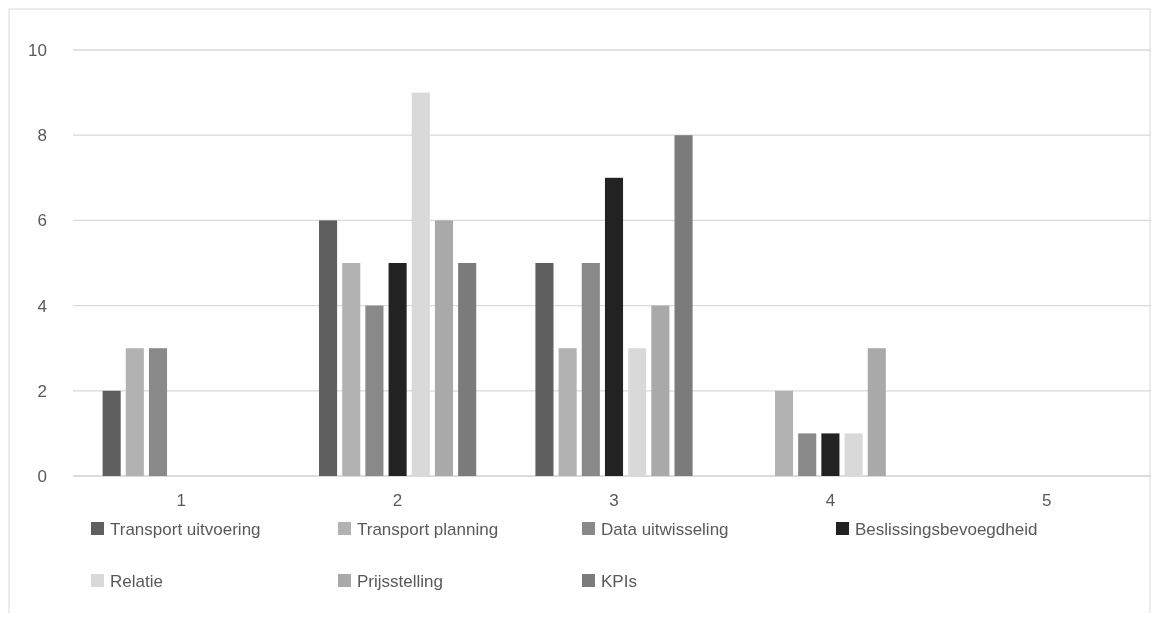 This screenshot has height=621, width=1159. What do you see at coordinates (830, 500) in the screenshot?
I see `x-tick-label: 4` at bounding box center [830, 500].